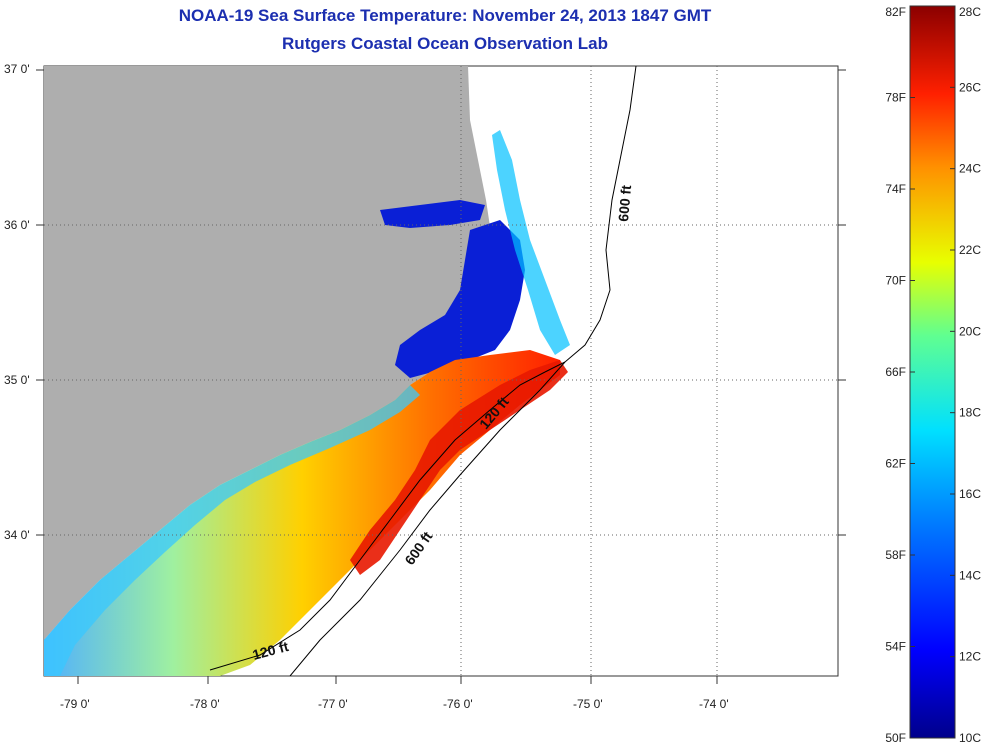  What do you see at coordinates (895, 555) in the screenshot?
I see `colorbar-label-f: 58F` at bounding box center [895, 555].